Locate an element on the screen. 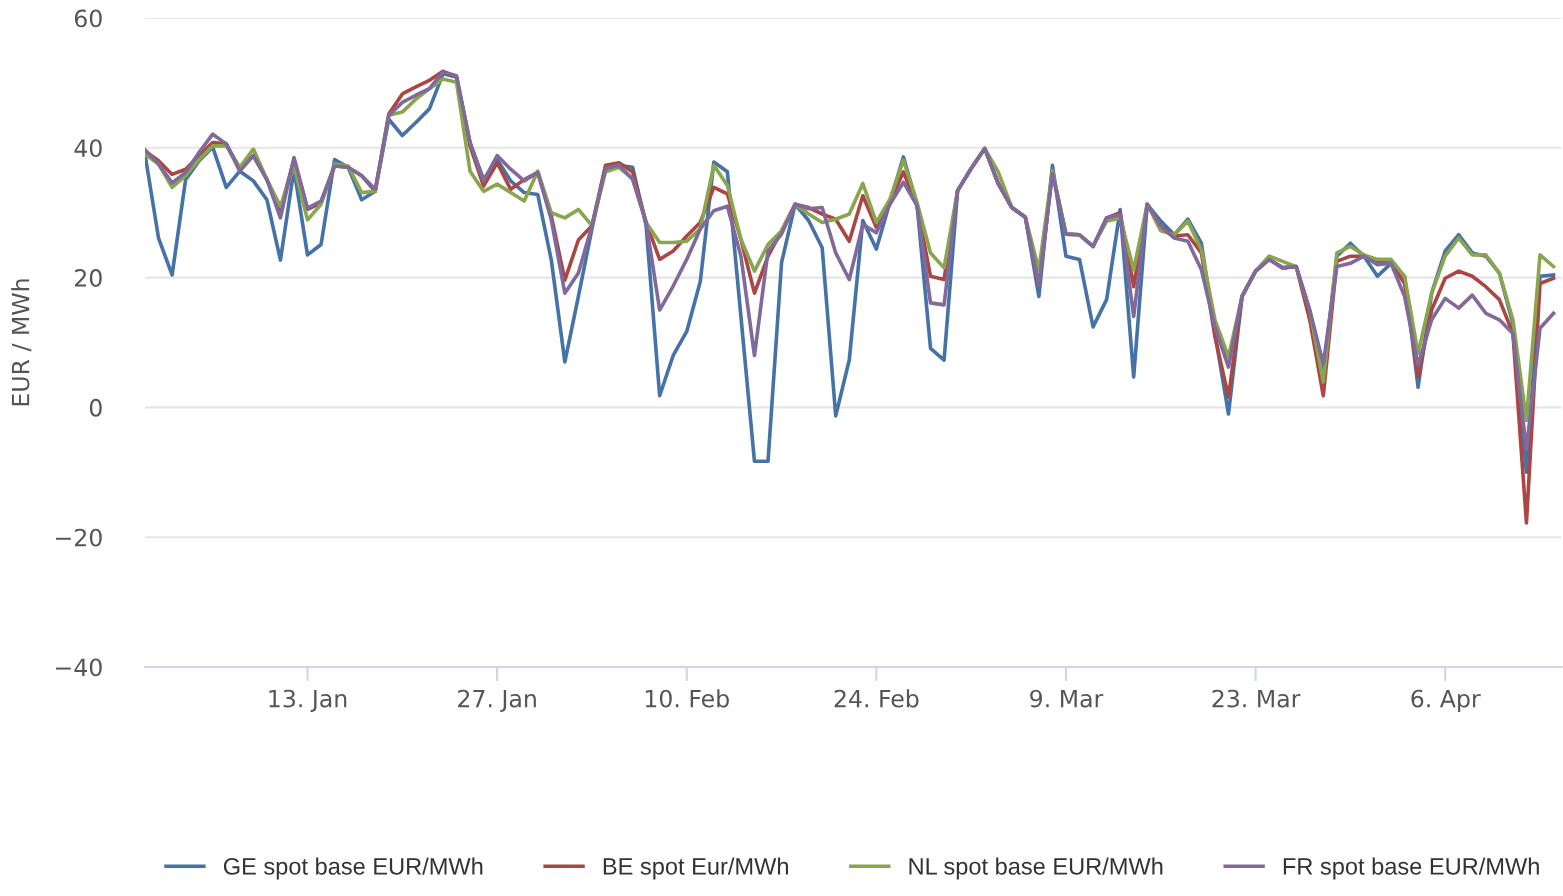 Image resolution: width=1563 pixels, height=896 pixels. y-tick-label: 60 is located at coordinates (88, 18).